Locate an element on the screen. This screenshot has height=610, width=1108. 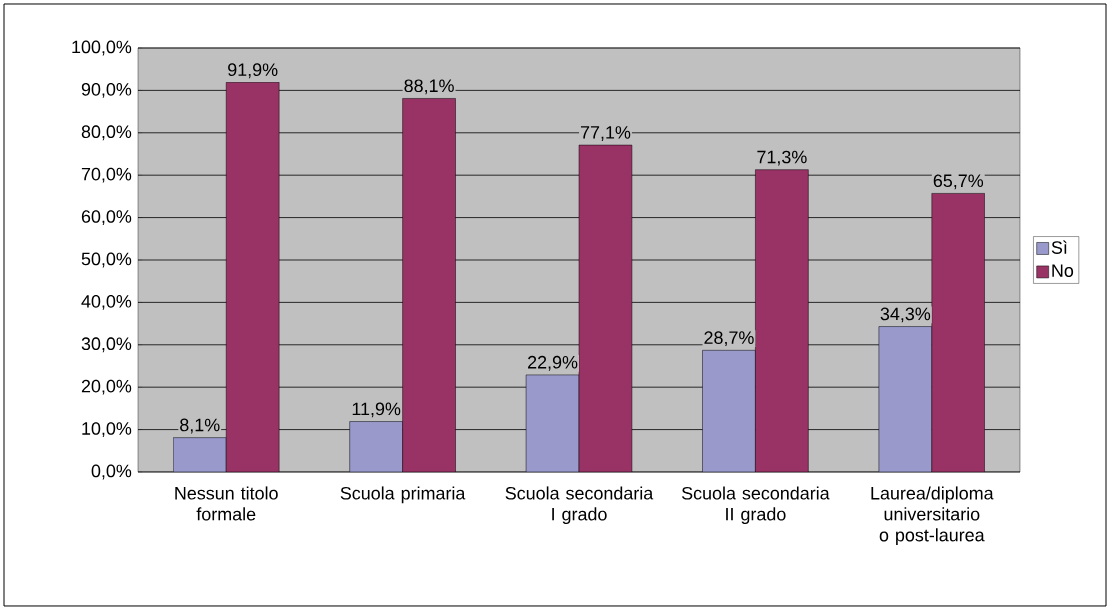
data-label: 71,3% is located at coordinates (782, 158).